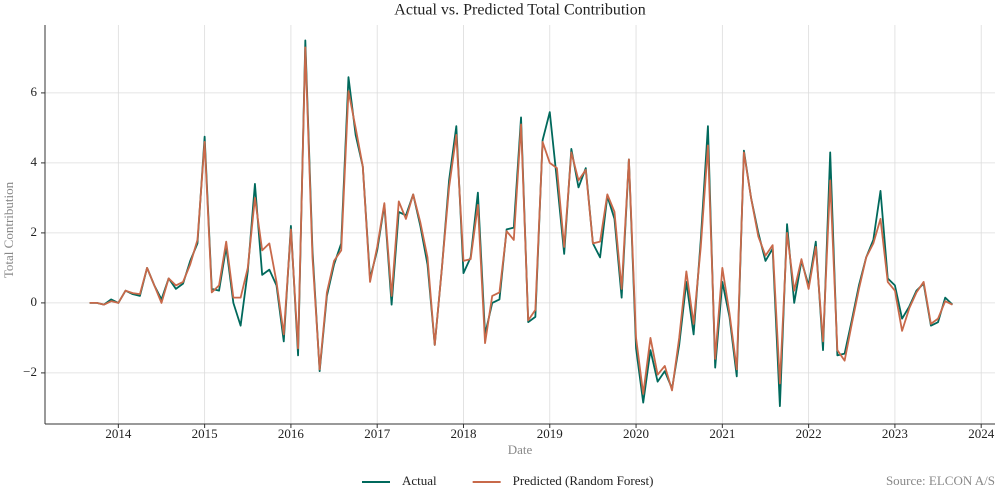 The width and height of the screenshot is (1000, 500). I want to click on chart-title: Actual vs. Predicted Total Contribution, so click(519, 10).